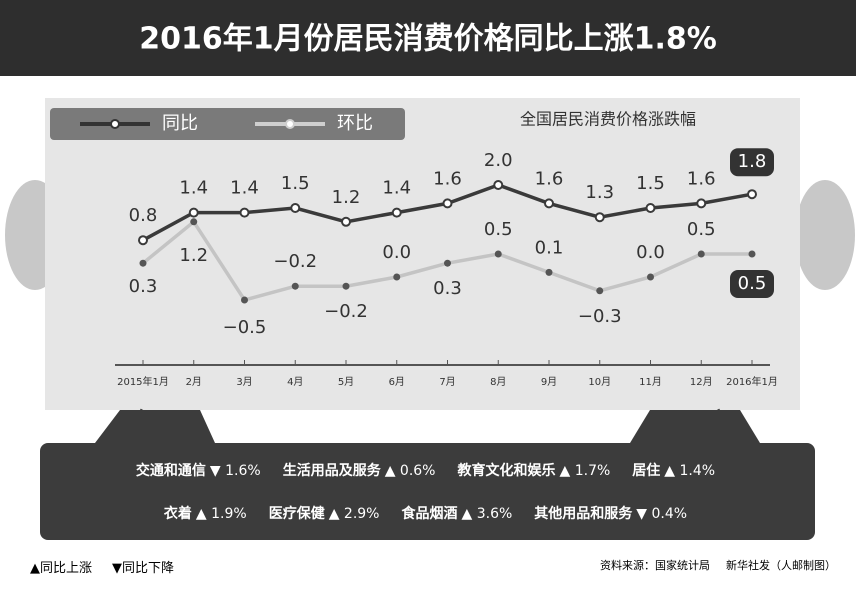 The height and width of the screenshot is (591, 856). What do you see at coordinates (701, 382) in the screenshot?
I see `x-tick-label: 12月` at bounding box center [701, 382].